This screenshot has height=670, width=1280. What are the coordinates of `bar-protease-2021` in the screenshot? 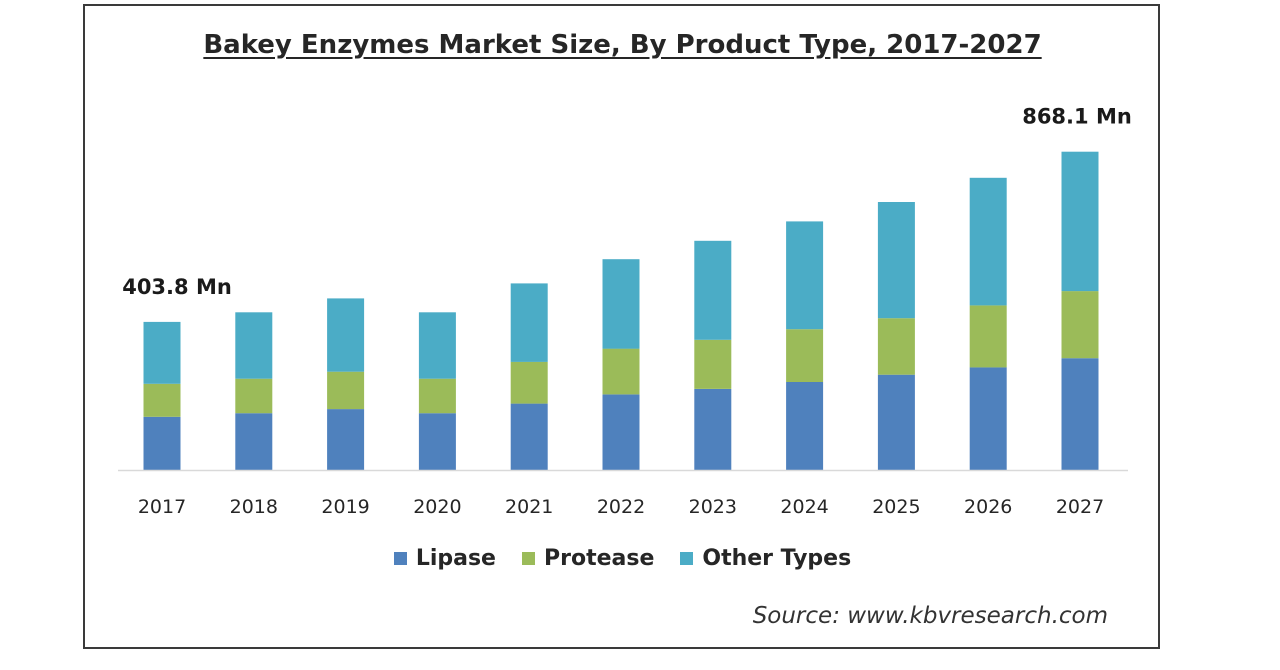 It's located at (529, 382).